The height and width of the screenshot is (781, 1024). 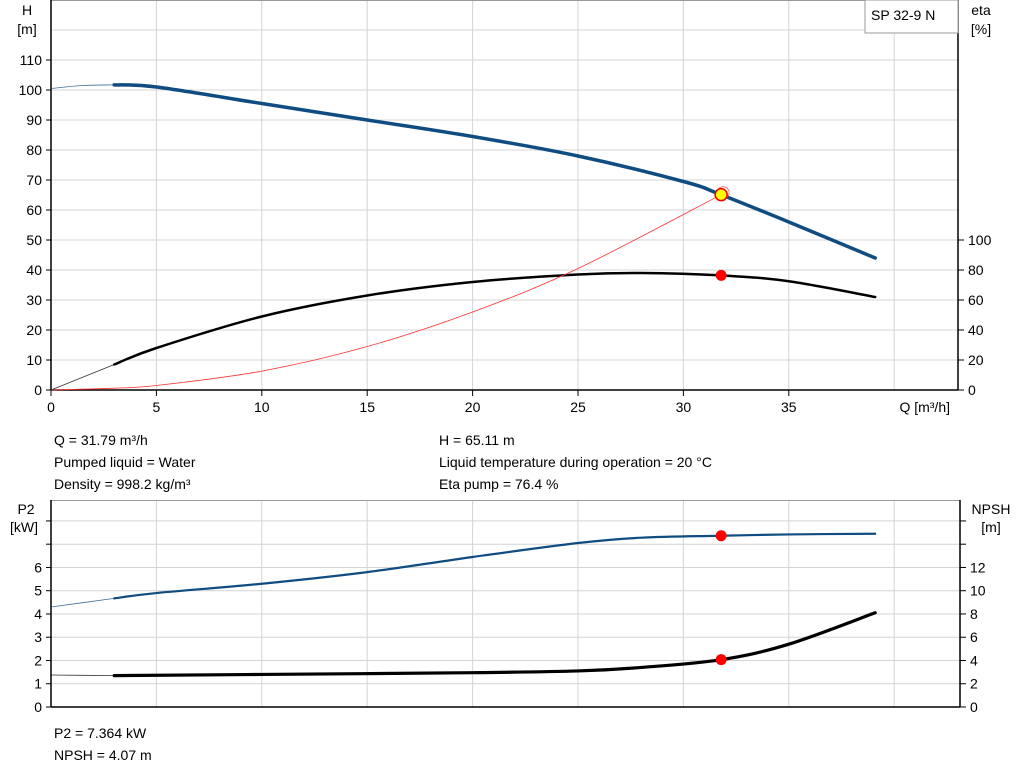 I want to click on pump-model-label: SP 32-9 N, so click(x=903, y=15).